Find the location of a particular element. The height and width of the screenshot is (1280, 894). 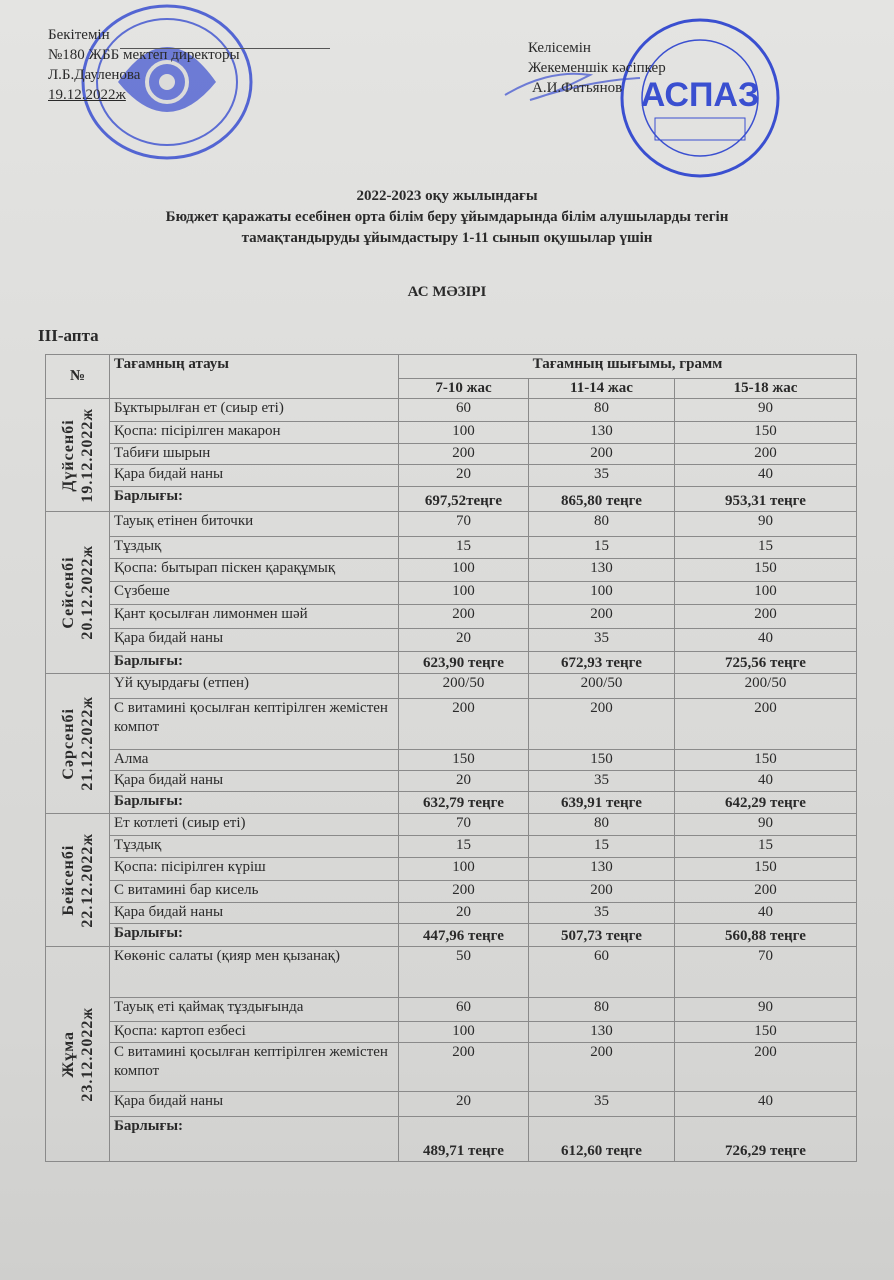

day-name: Сәрсенбі is located at coordinates (68, 743).